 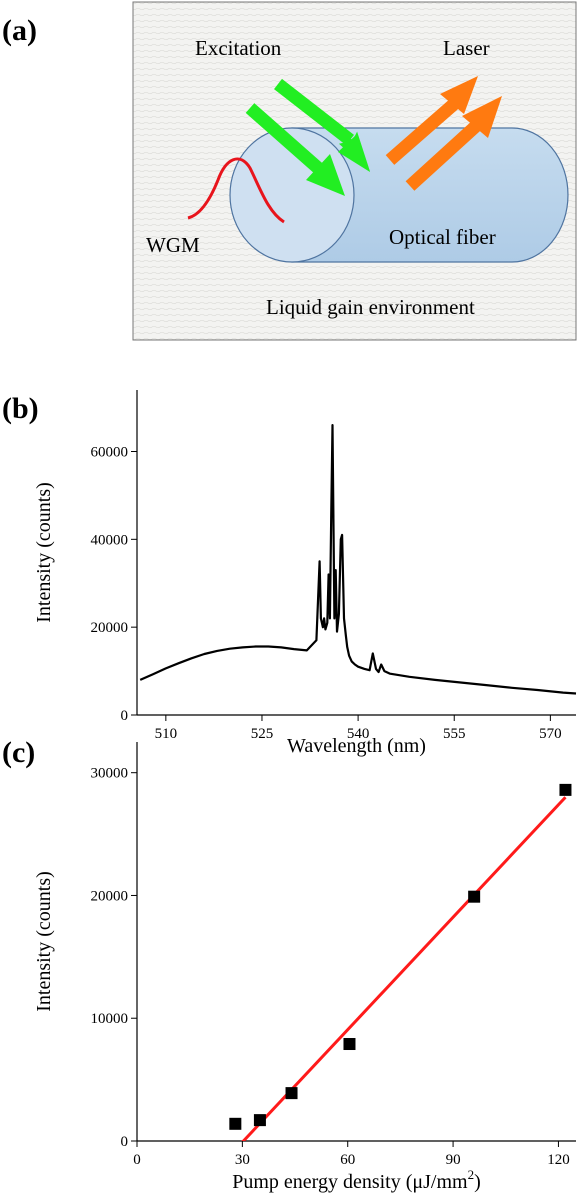 I want to click on spectrum-y-tick-label: 0, so click(x=125, y=716).